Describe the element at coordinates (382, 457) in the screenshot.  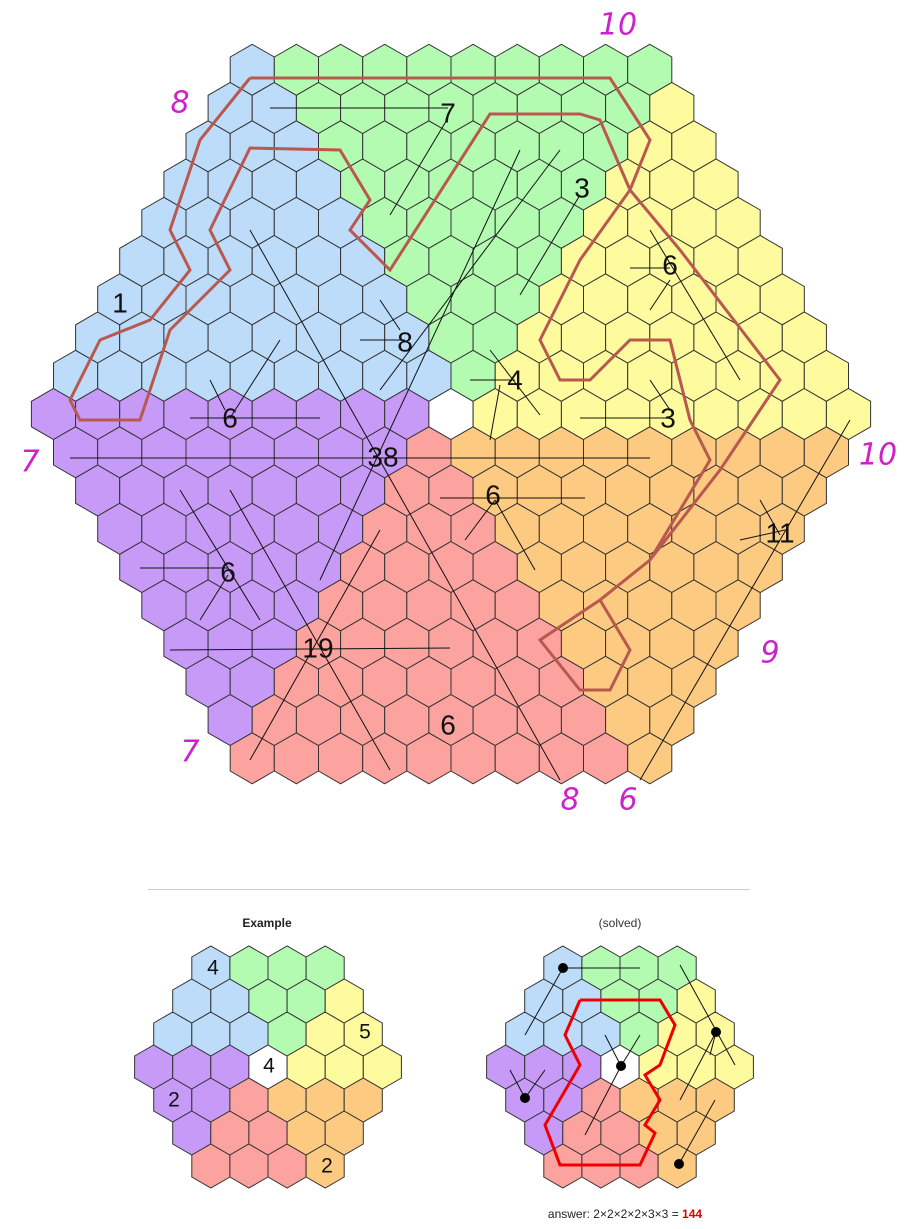
I see `clue-number: 38` at that location.